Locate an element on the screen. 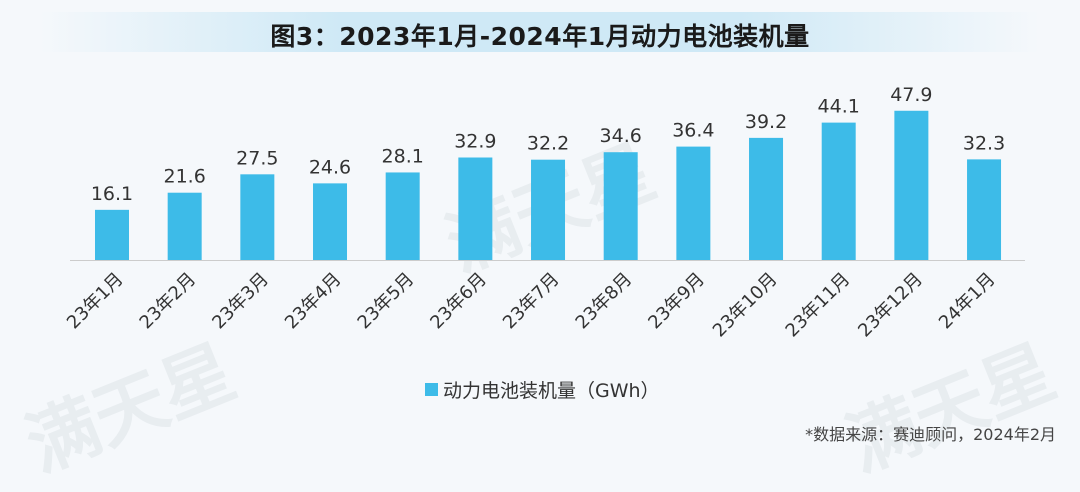 This screenshot has height=492, width=1080. x-tick-label: 23年5月 is located at coordinates (386, 301).